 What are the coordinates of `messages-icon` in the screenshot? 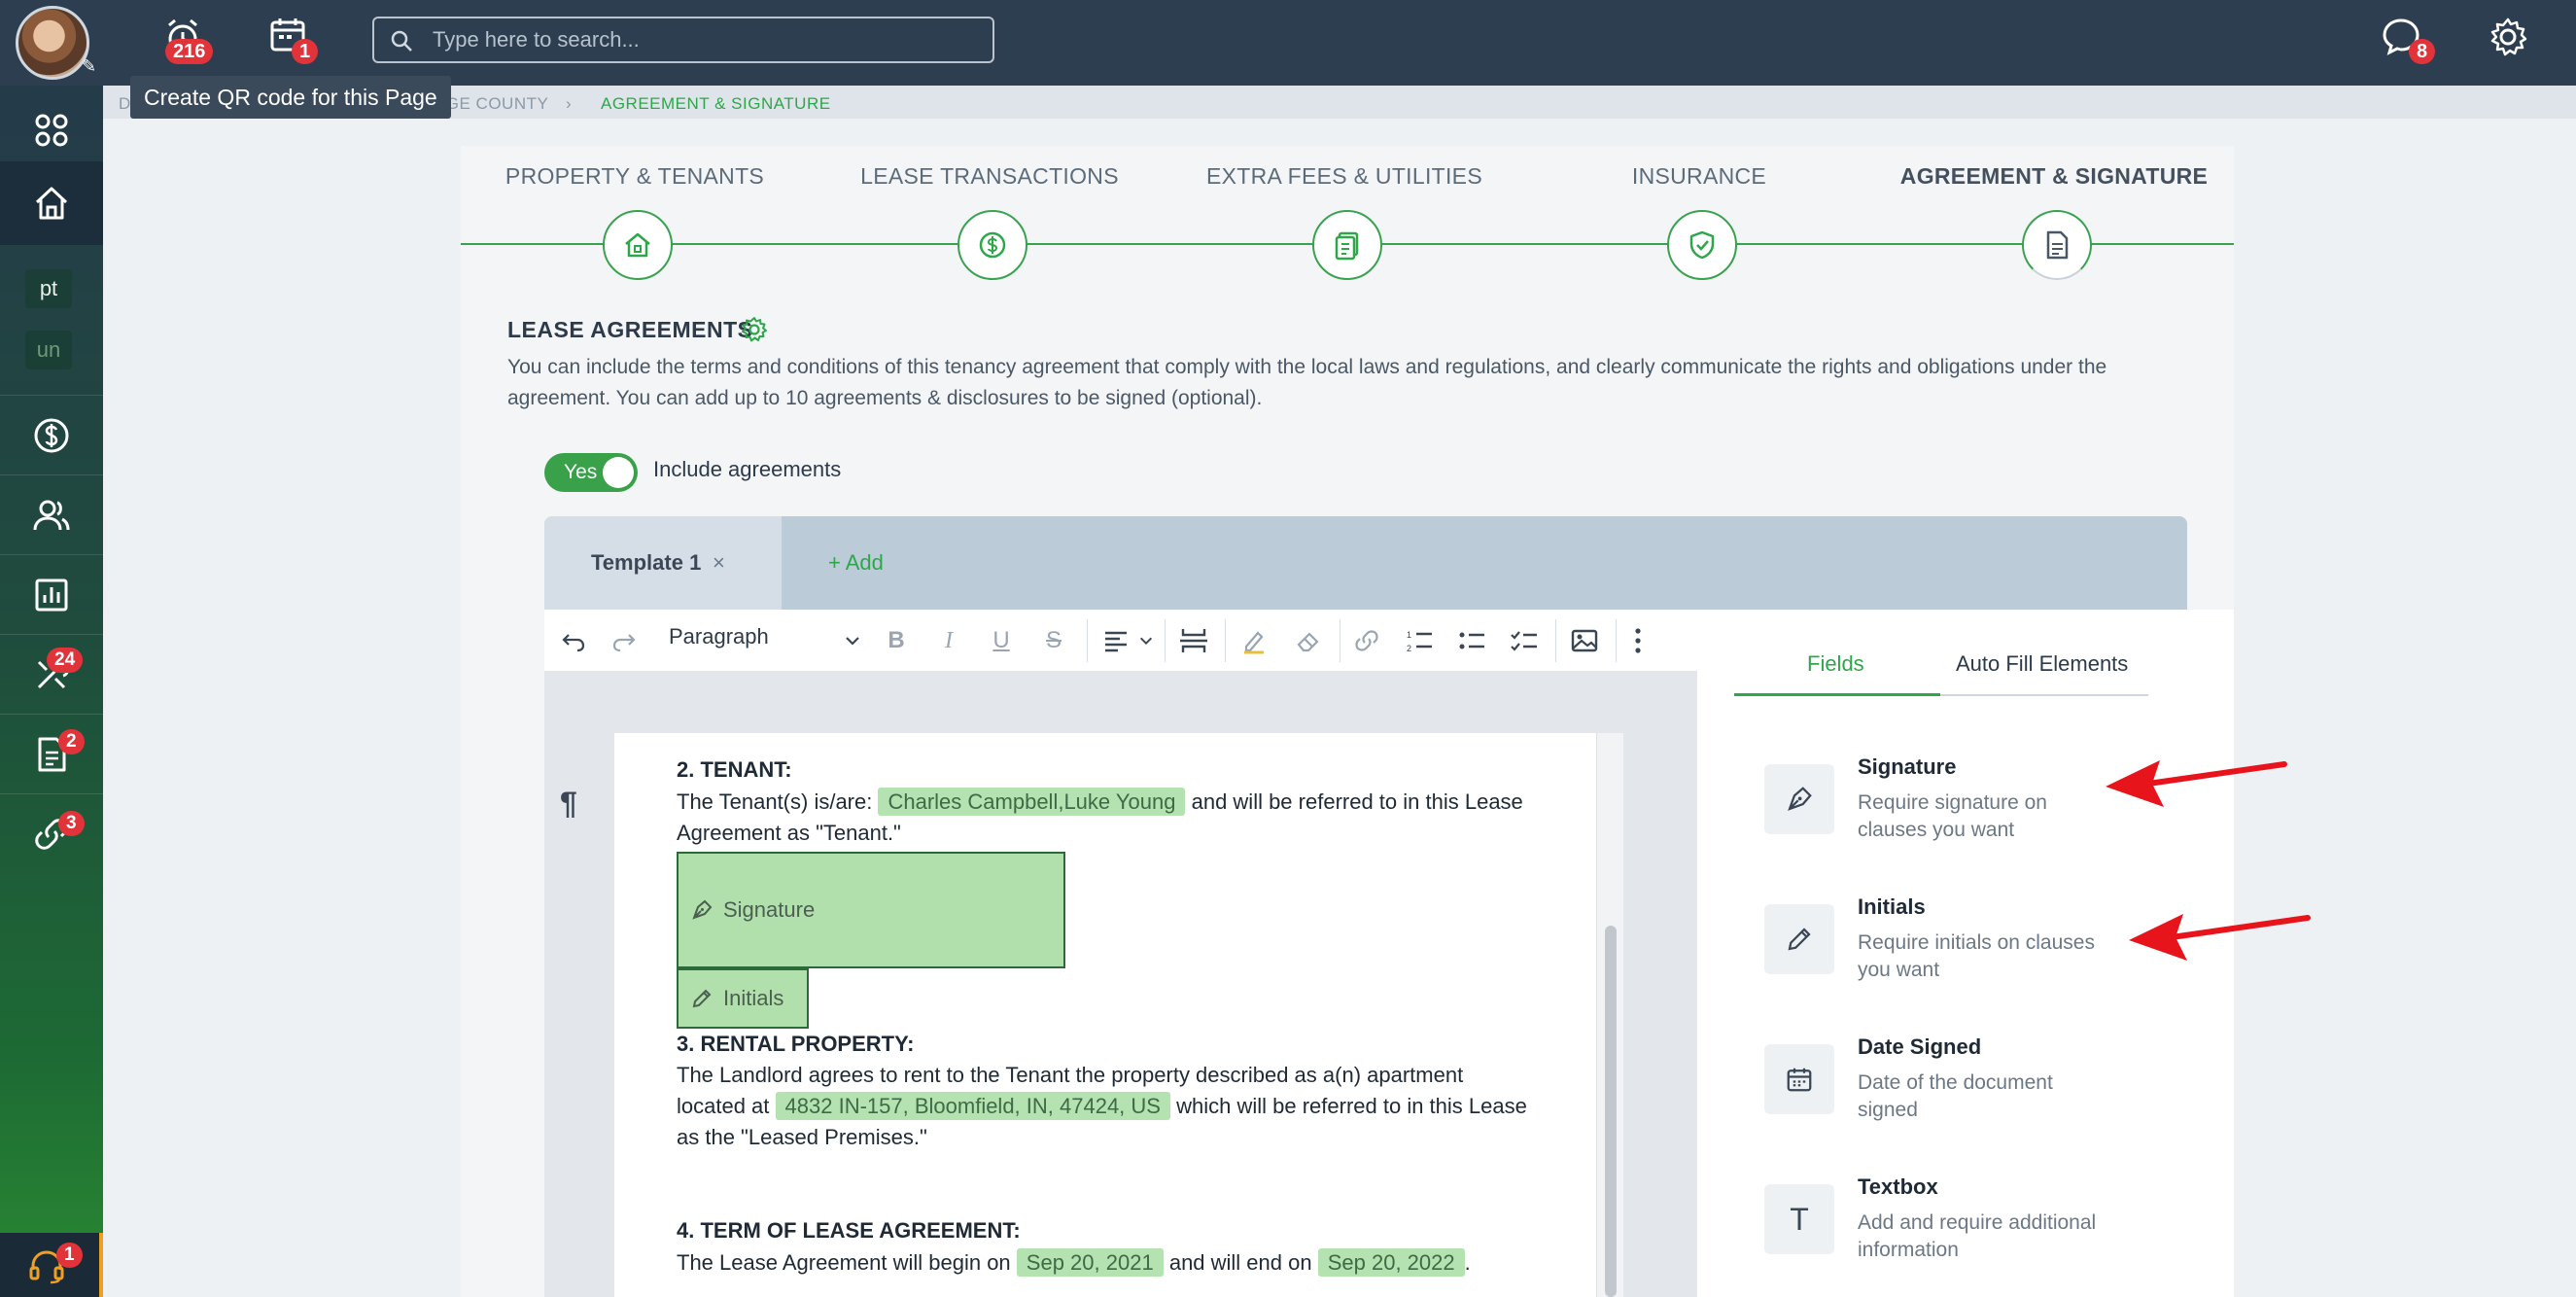 It's located at (2404, 40).